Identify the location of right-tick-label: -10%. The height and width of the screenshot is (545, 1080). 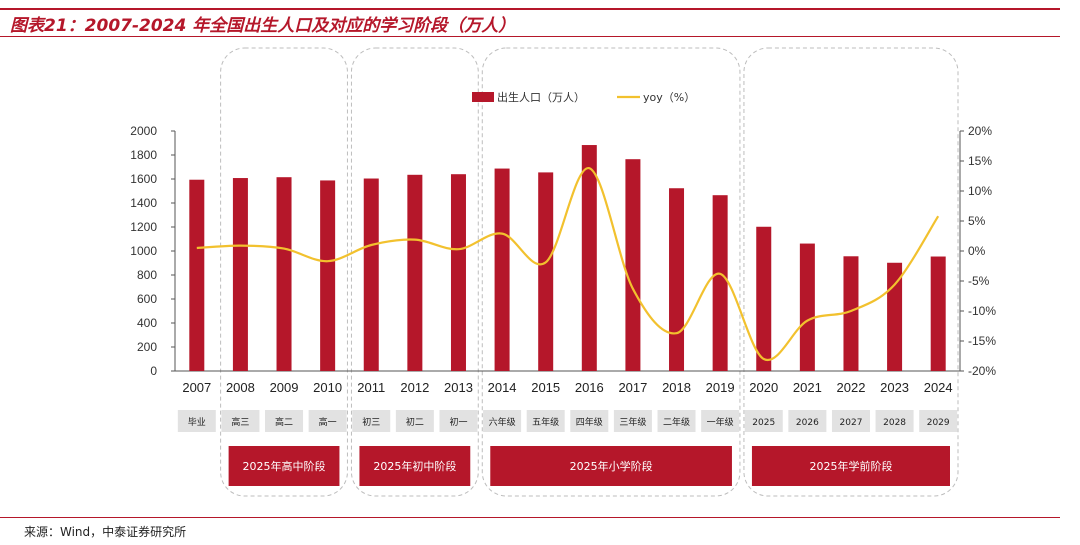
(982, 311).